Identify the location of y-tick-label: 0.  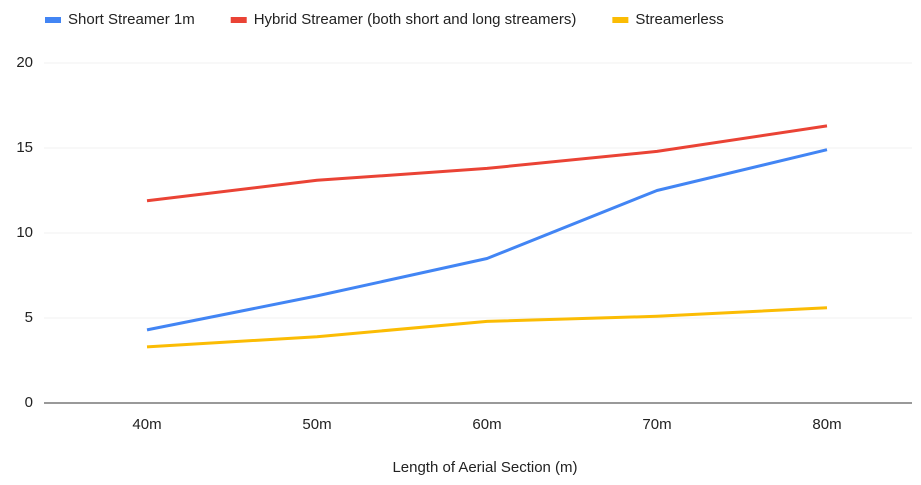
(29, 402).